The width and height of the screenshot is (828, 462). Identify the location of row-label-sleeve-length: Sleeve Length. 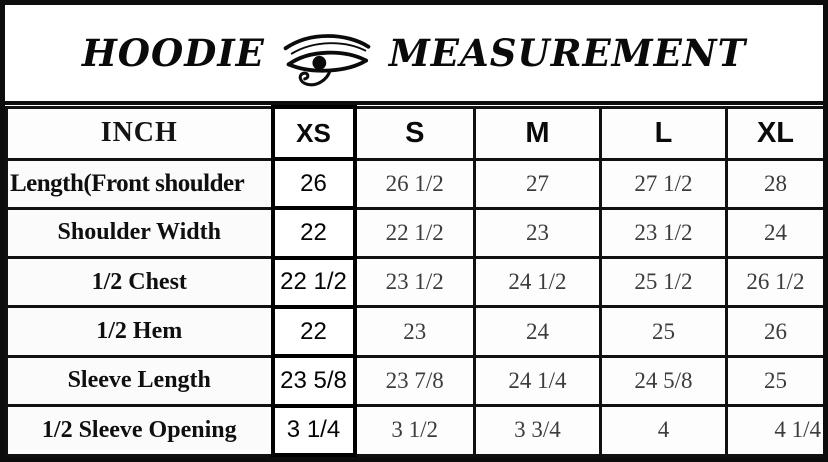
(139, 381).